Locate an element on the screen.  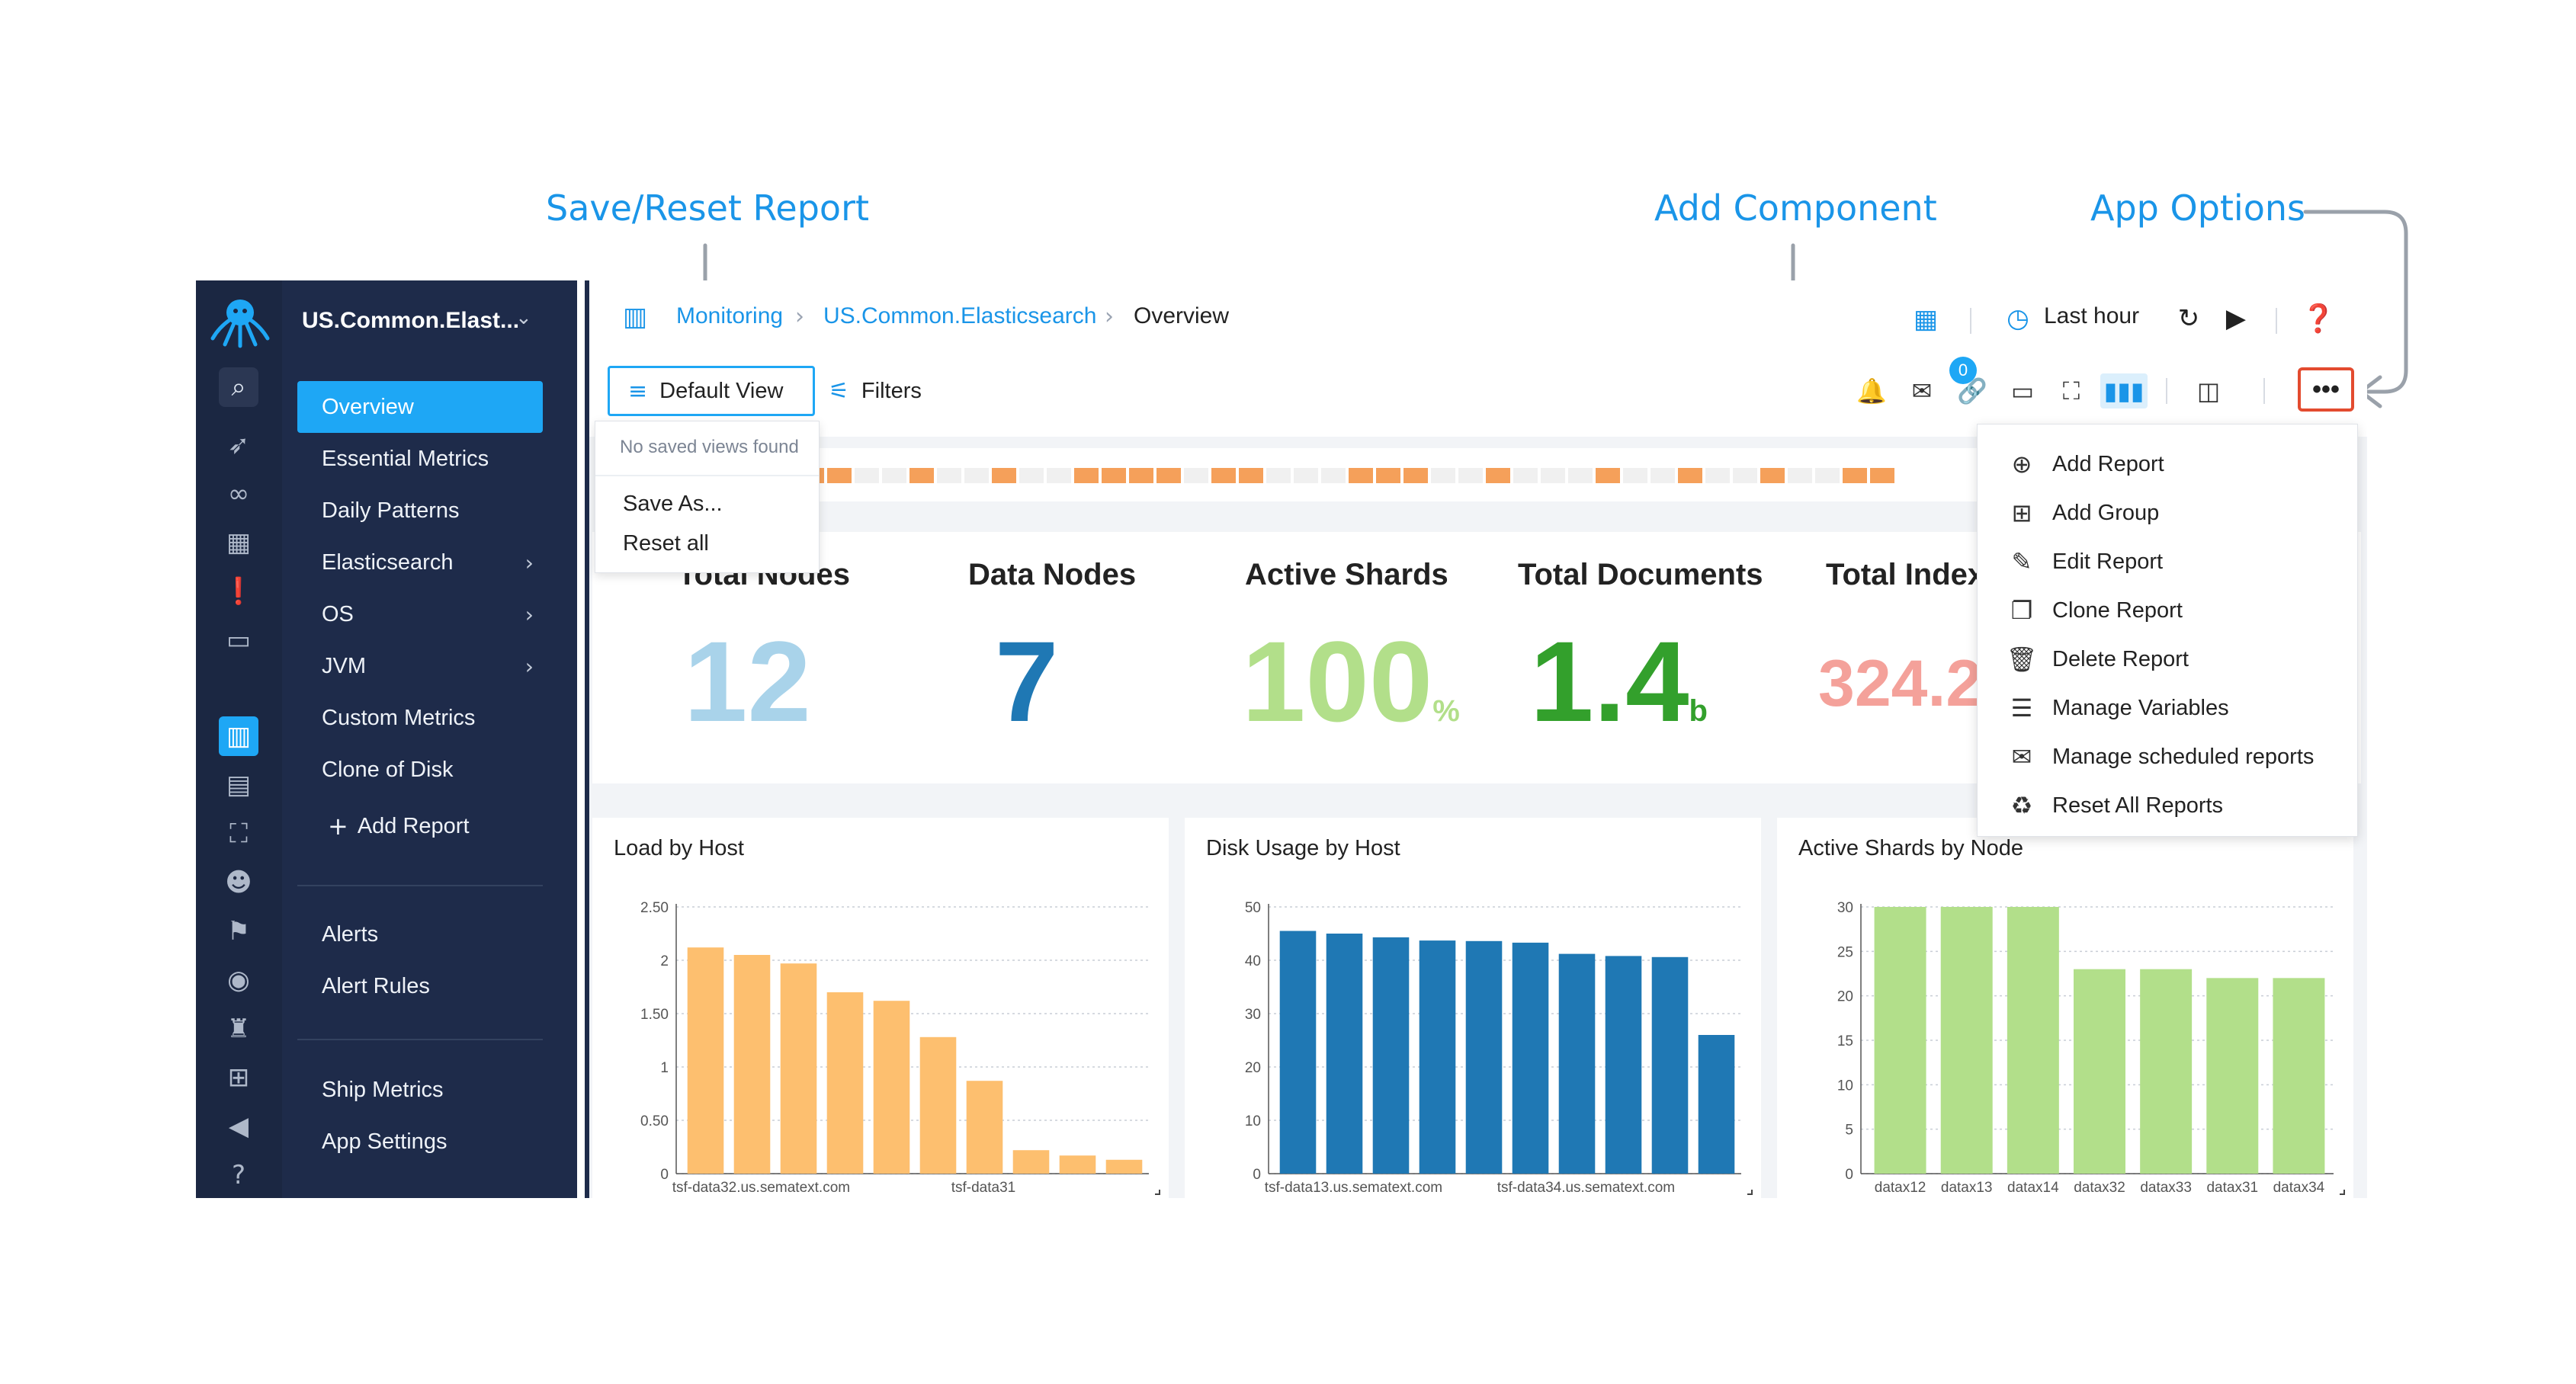
inbox-icon: ▭ is located at coordinates (239, 640).